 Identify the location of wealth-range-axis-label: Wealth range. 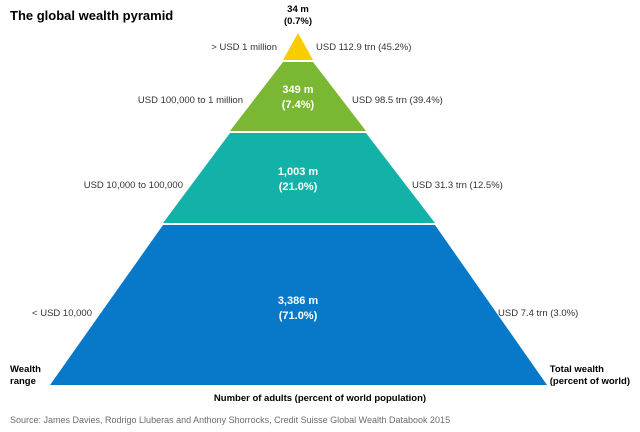
(25, 376).